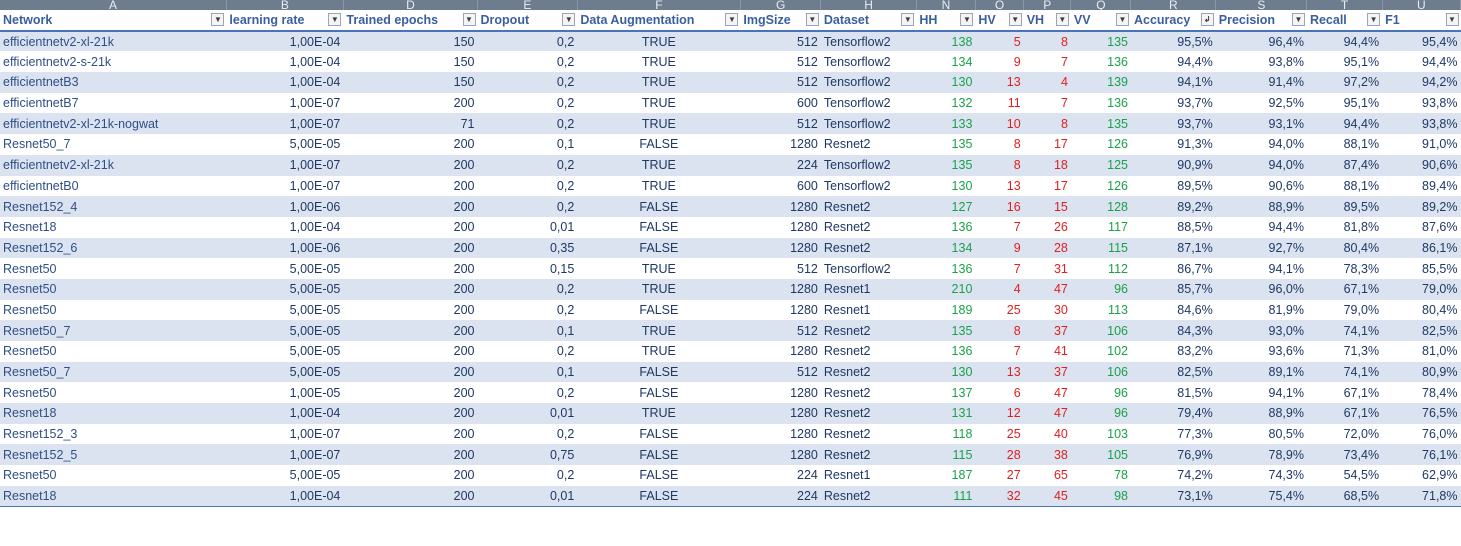 Image resolution: width=1461 pixels, height=546 pixels. Describe the element at coordinates (946, 496) in the screenshot. I see `cell-hh: 111` at that location.